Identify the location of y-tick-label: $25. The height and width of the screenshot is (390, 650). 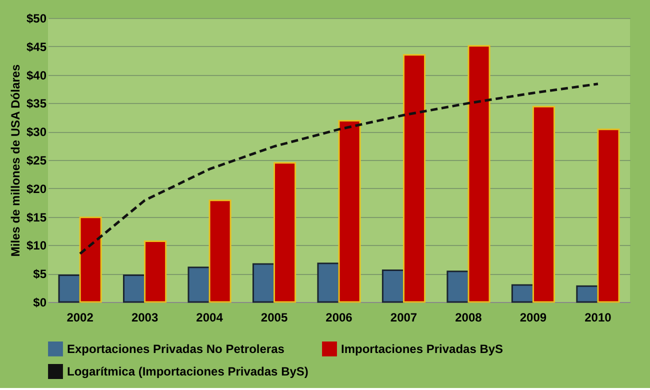
(36, 161).